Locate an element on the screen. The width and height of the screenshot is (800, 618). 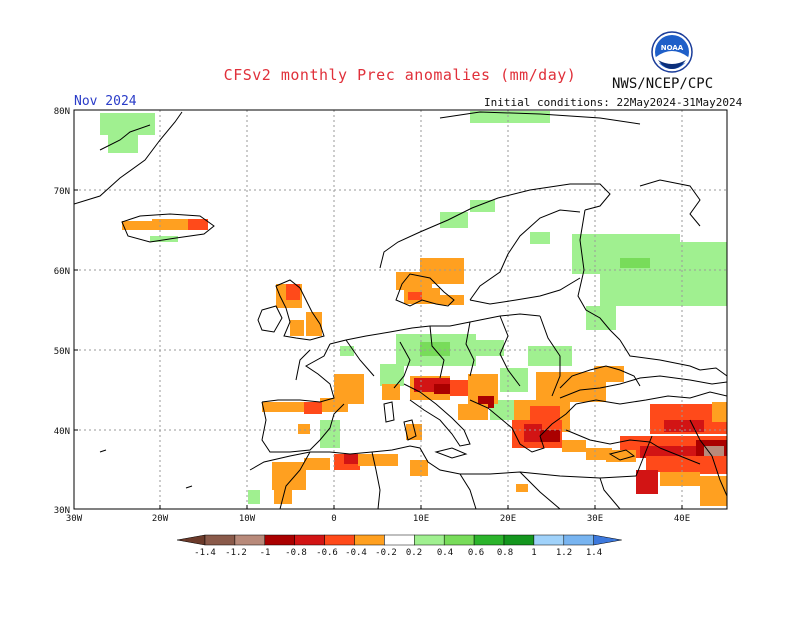
lat-labels: 80N 70N 60N 50N 40N 30N is located at coordinates (62, 311).